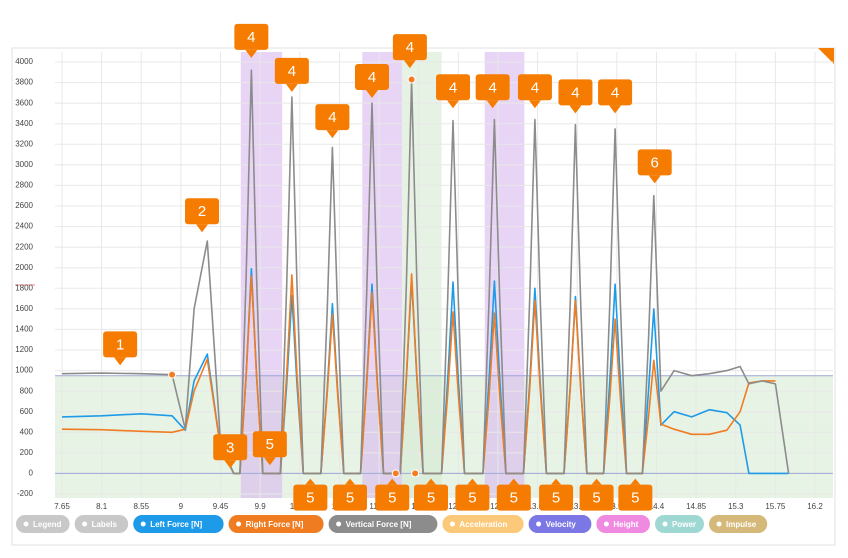 The height and width of the screenshot is (558, 848). What do you see at coordinates (775, 506) in the screenshot?
I see `x-tick-label: 15.75` at bounding box center [775, 506].